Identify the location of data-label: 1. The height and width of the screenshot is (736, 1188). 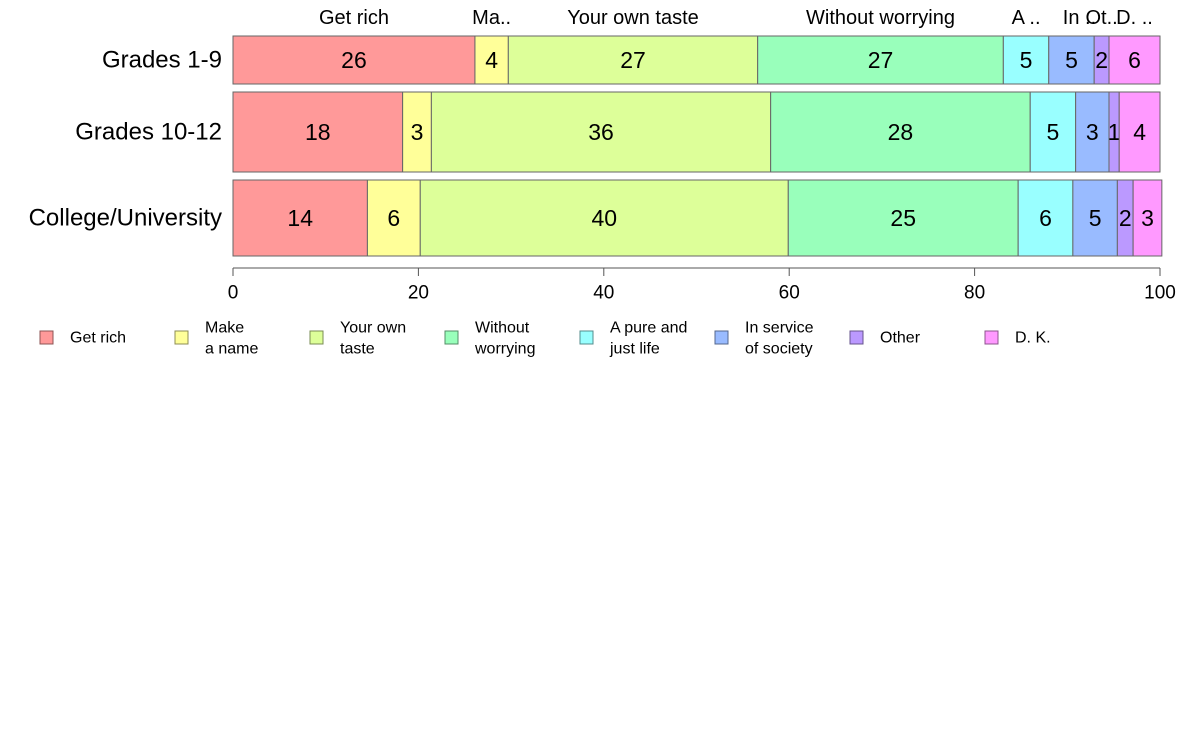
(1114, 132).